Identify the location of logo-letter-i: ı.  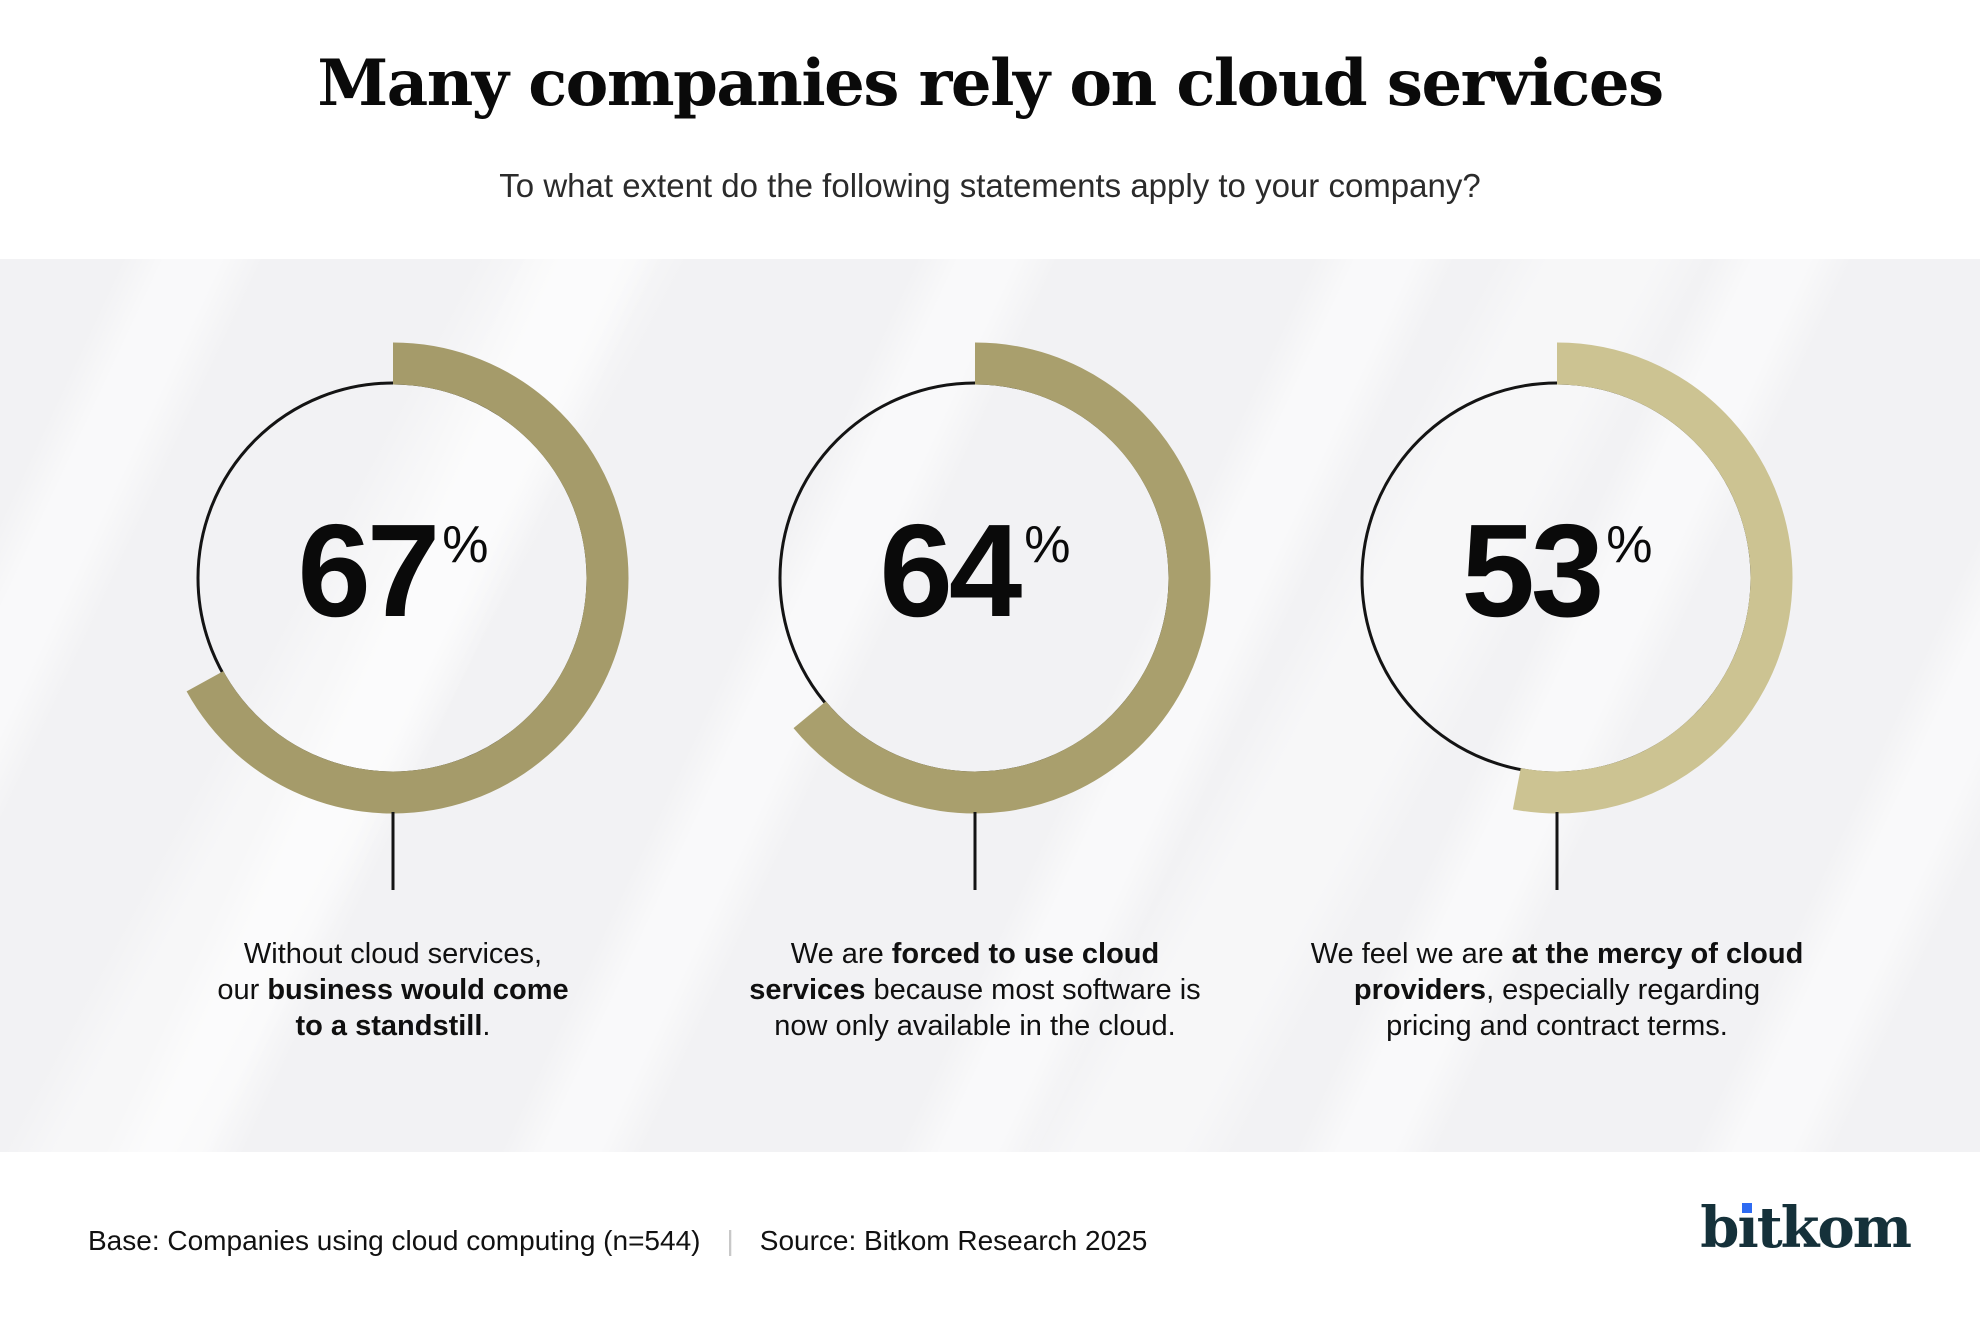
(1747, 1228).